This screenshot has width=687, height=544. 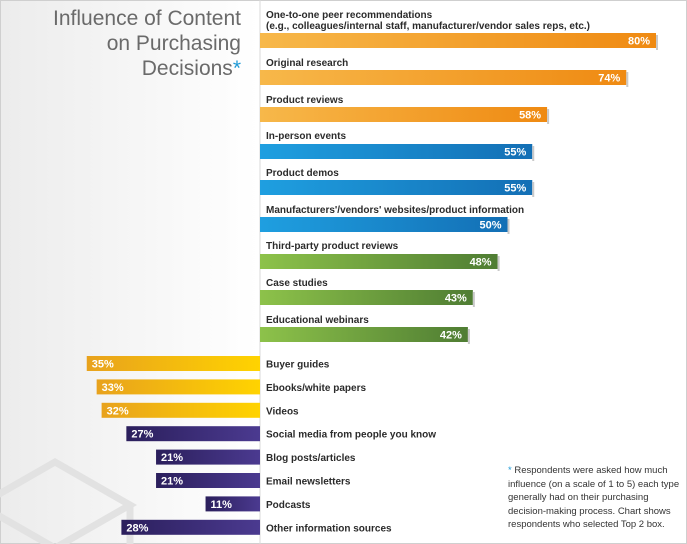 What do you see at coordinates (351, 435) in the screenshot?
I see `category-label: Social media from people you know` at bounding box center [351, 435].